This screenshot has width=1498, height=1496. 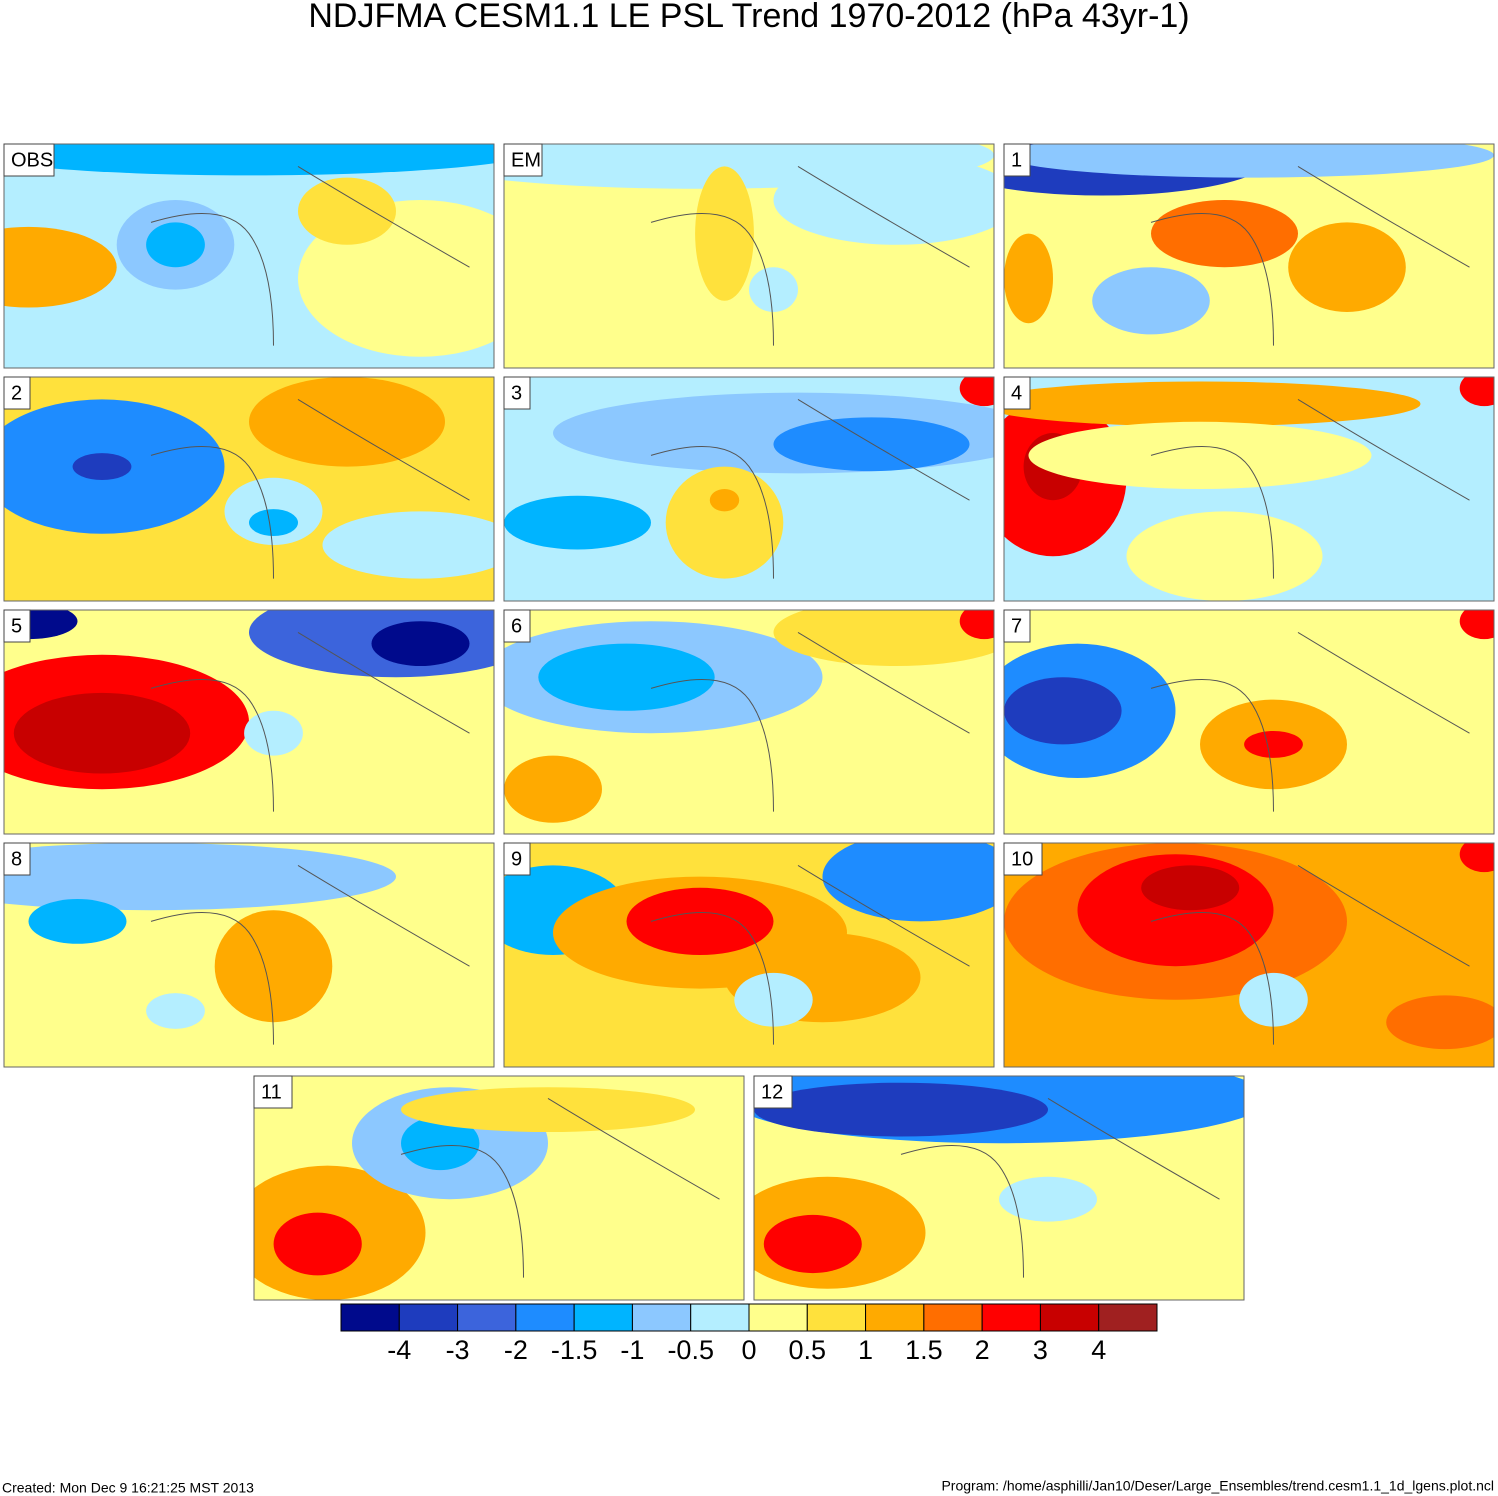 What do you see at coordinates (632, 1350) in the screenshot?
I see `colorbar-label: -1` at bounding box center [632, 1350].